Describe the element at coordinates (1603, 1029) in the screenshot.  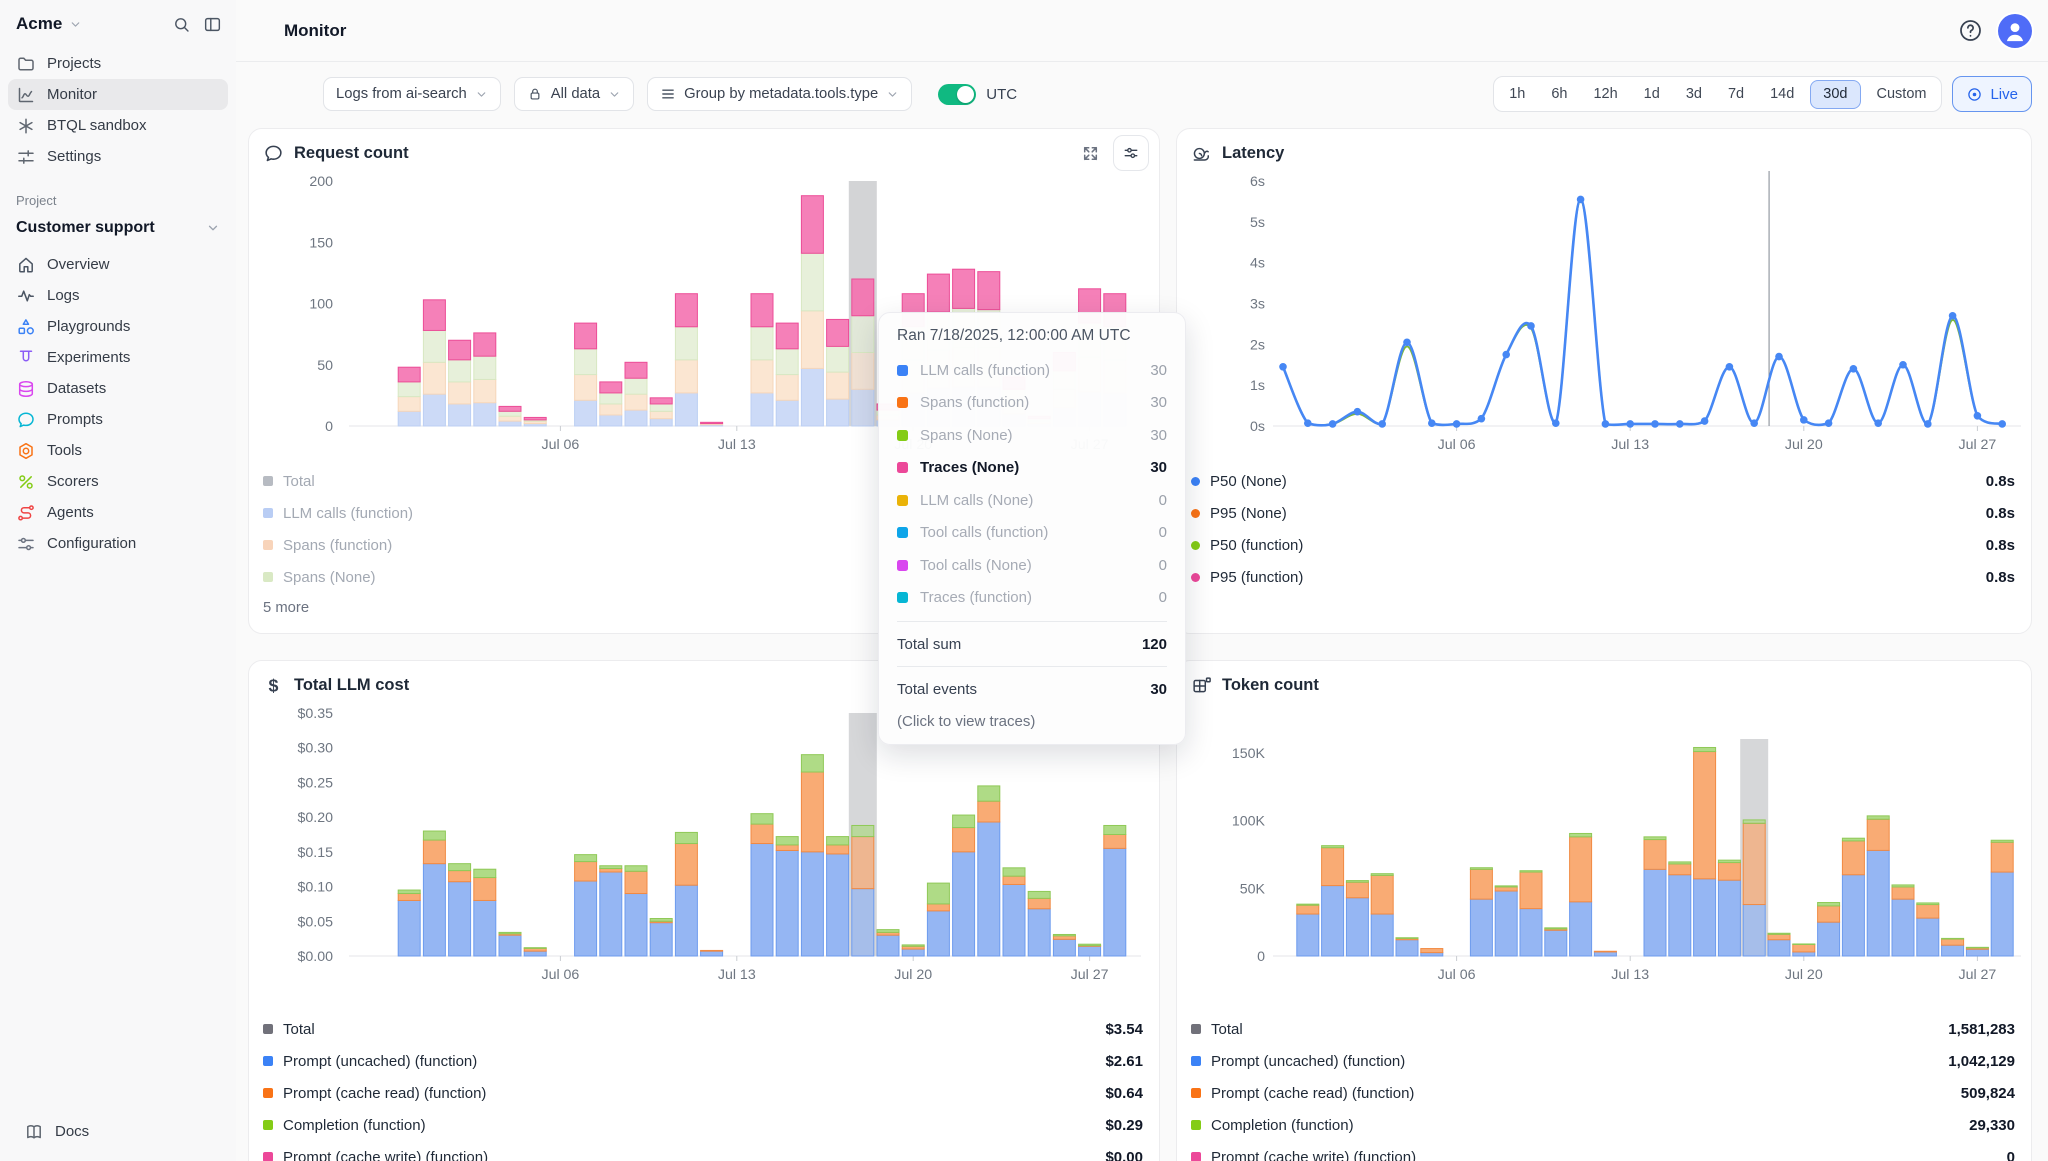
I see `legend-item-total: Total 1,581,283` at that location.